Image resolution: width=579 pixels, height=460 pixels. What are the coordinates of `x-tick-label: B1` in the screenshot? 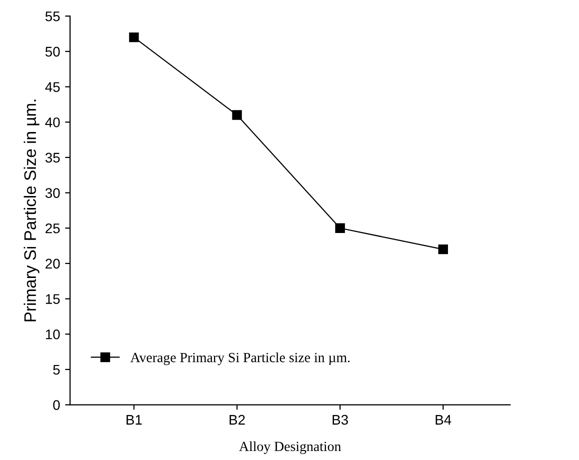 It's located at (134, 420).